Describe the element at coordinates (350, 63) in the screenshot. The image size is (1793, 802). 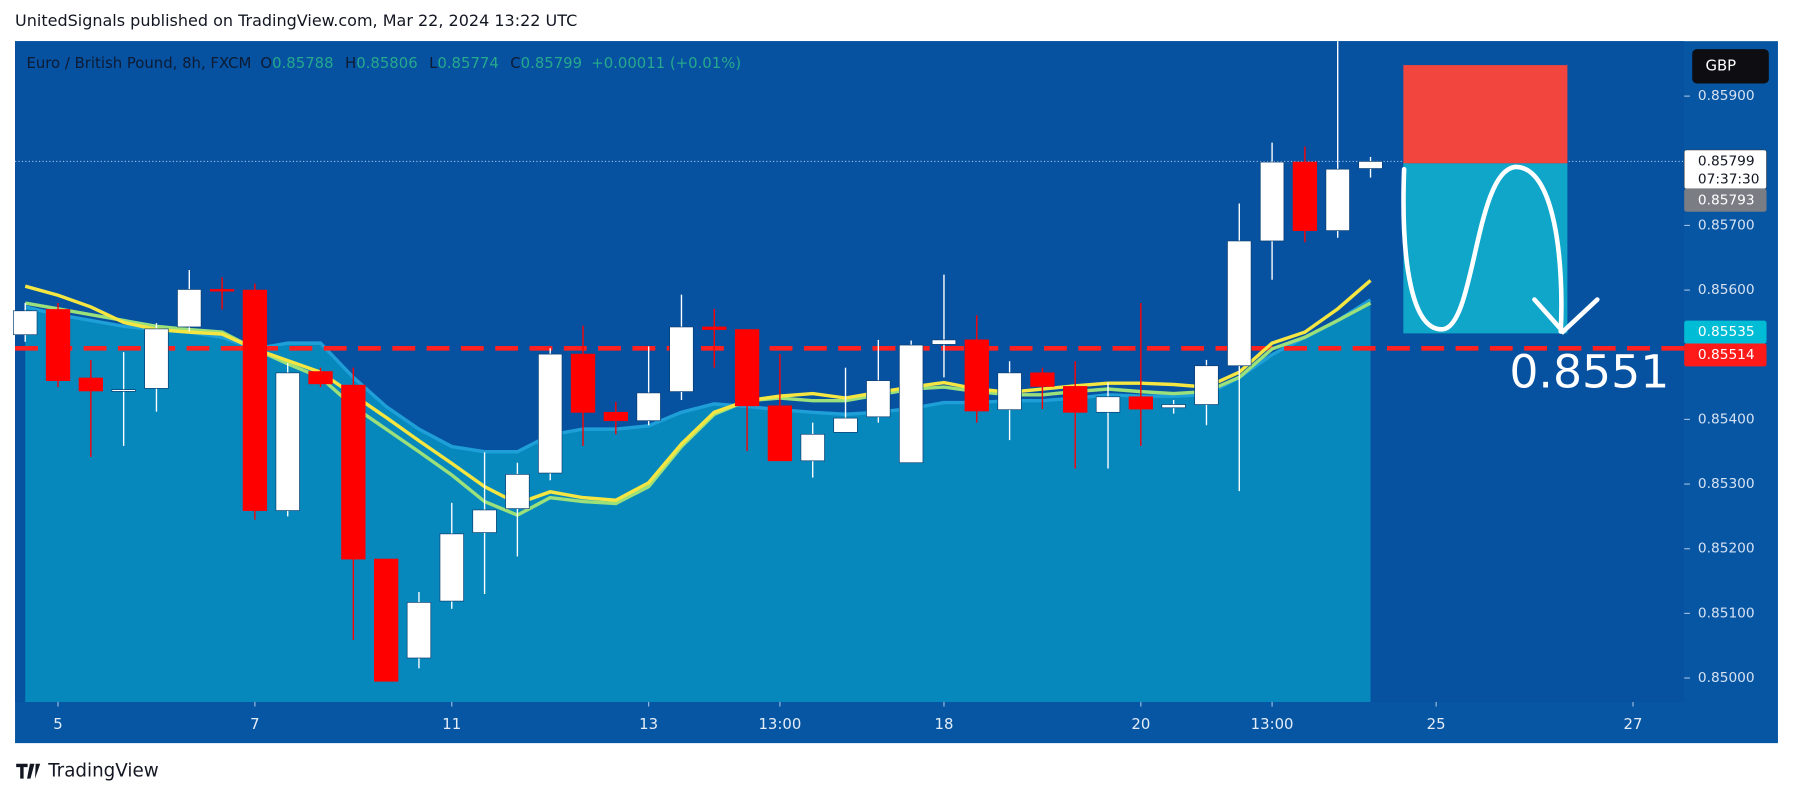
I see `legend-key: H` at that location.